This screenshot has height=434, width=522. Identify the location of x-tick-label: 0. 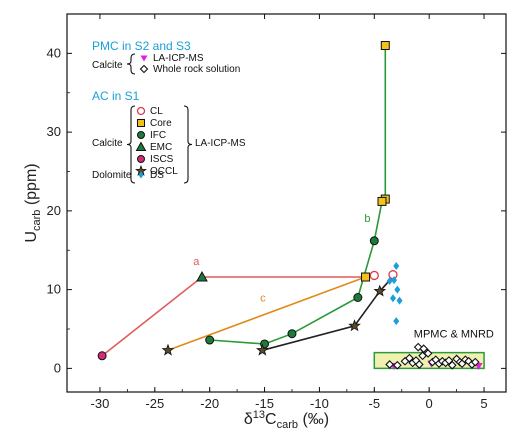
(429, 403).